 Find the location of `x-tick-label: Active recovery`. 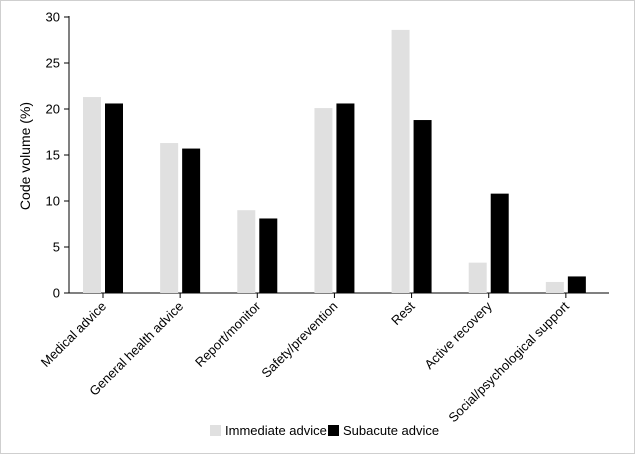

x-tick-label: Active recovery is located at coordinates (458, 335).